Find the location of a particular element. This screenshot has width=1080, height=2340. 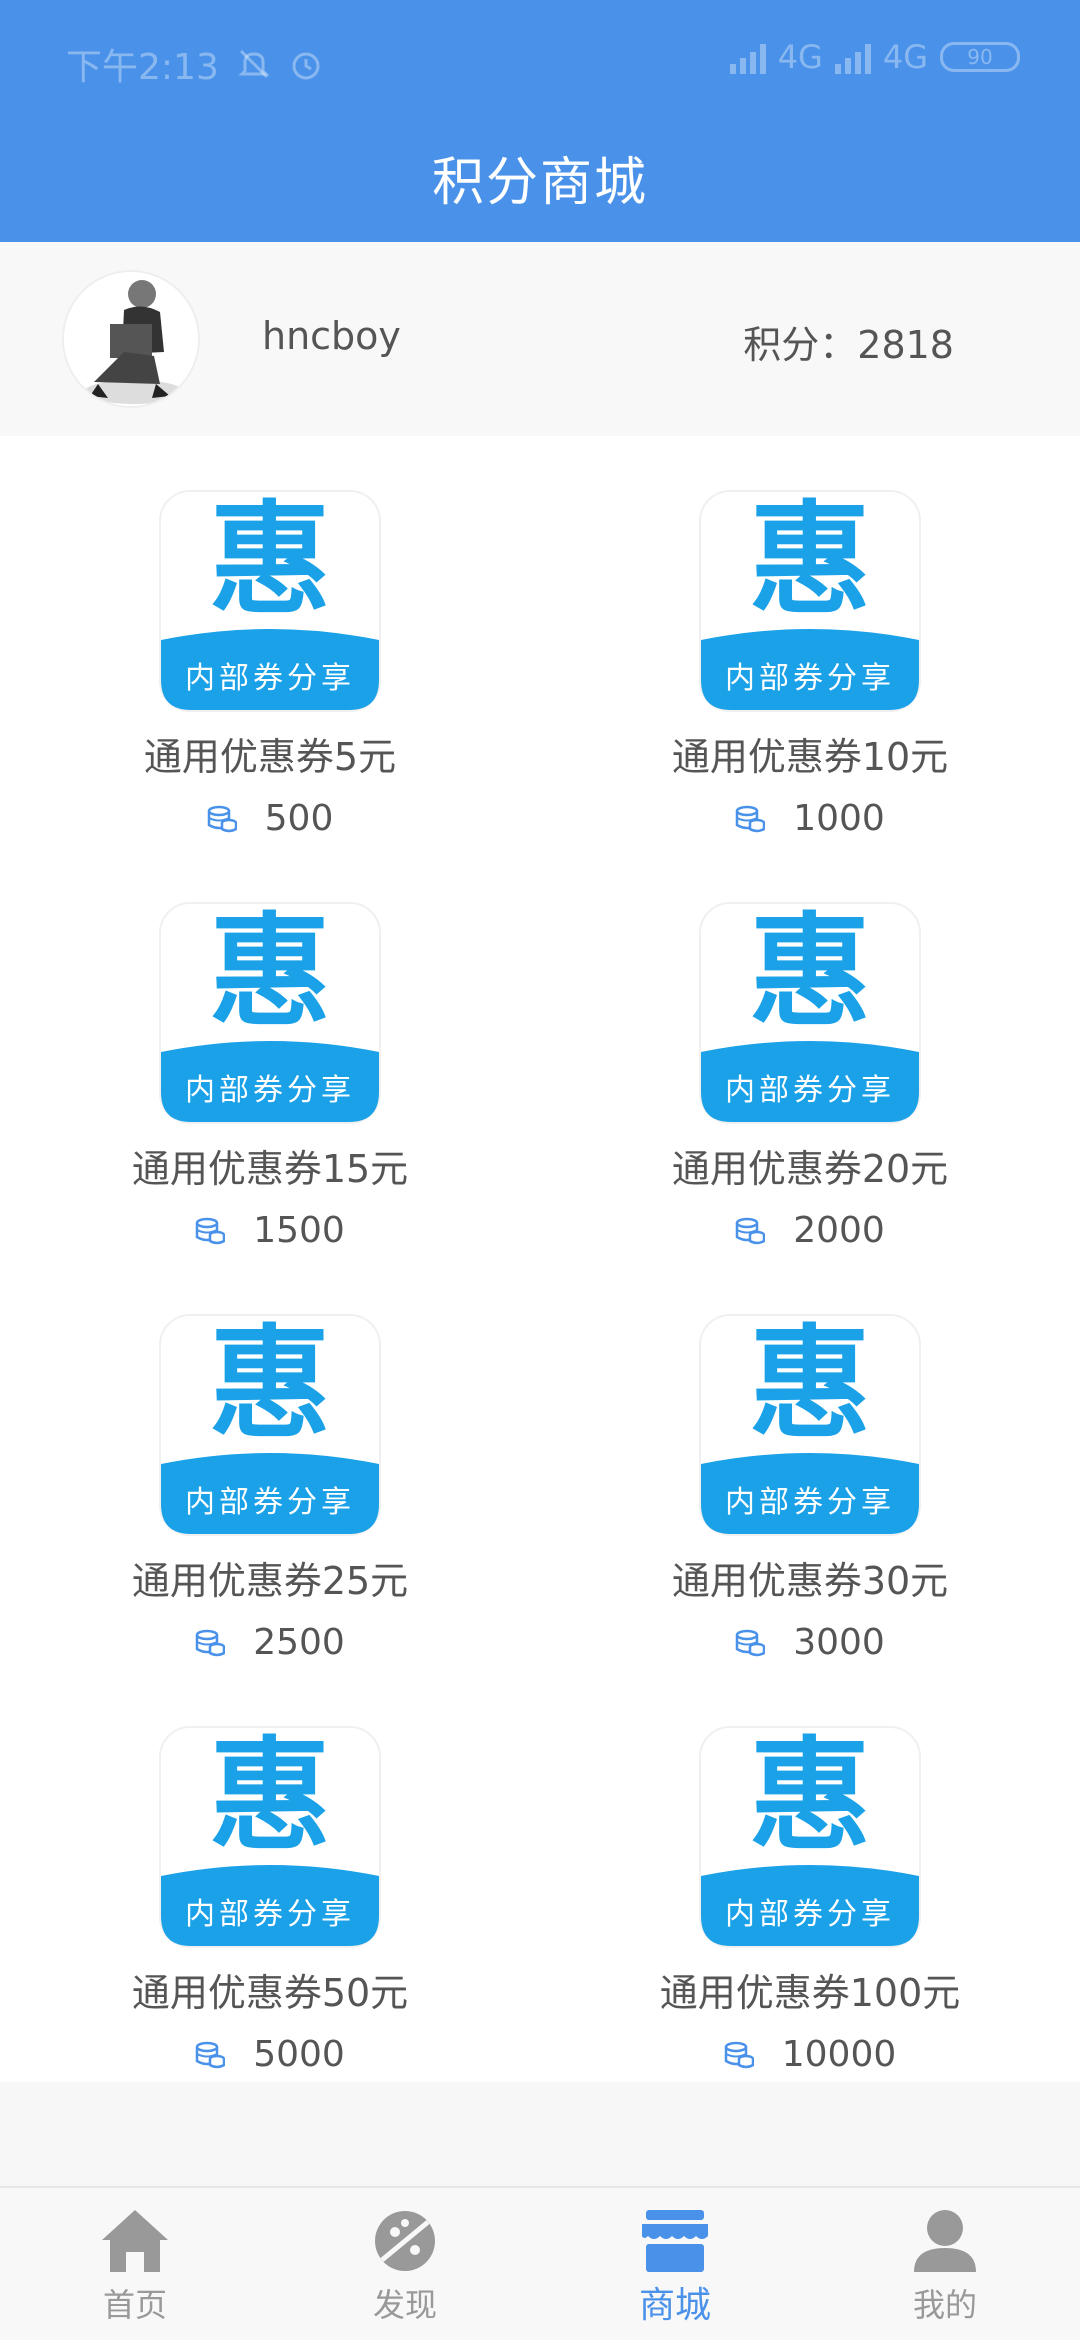

price-value: 10000 is located at coordinates (839, 2054).